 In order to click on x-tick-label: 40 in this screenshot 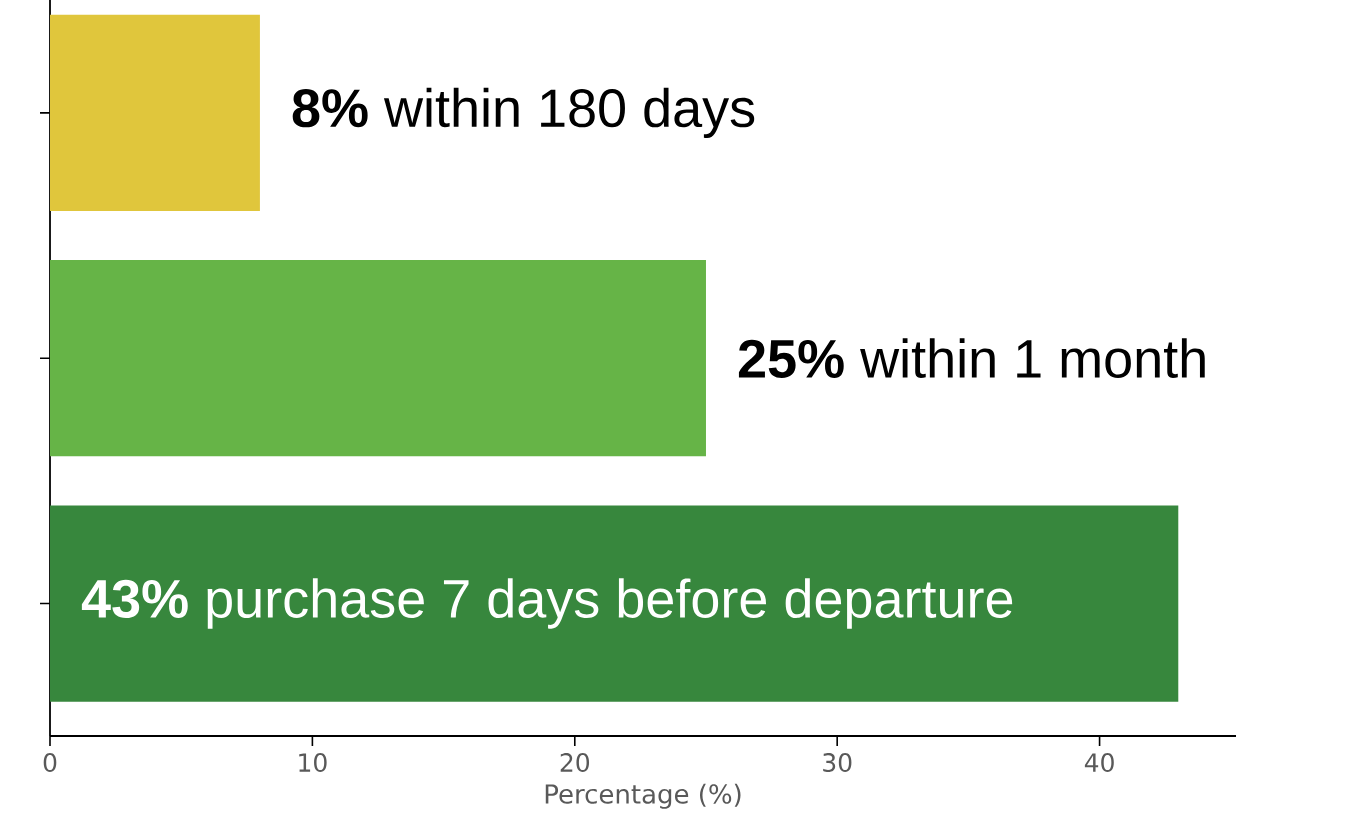, I will do `click(1099, 762)`.